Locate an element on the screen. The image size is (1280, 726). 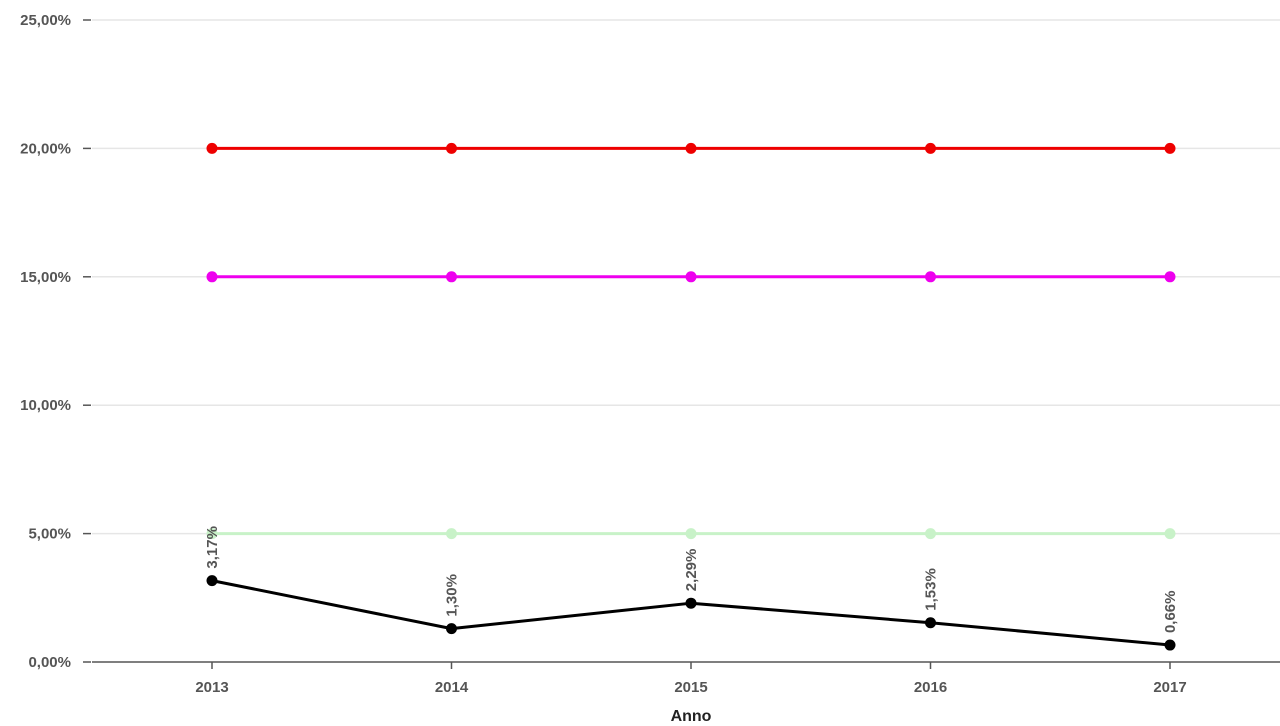
x-tick-label: 2014 is located at coordinates (452, 687).